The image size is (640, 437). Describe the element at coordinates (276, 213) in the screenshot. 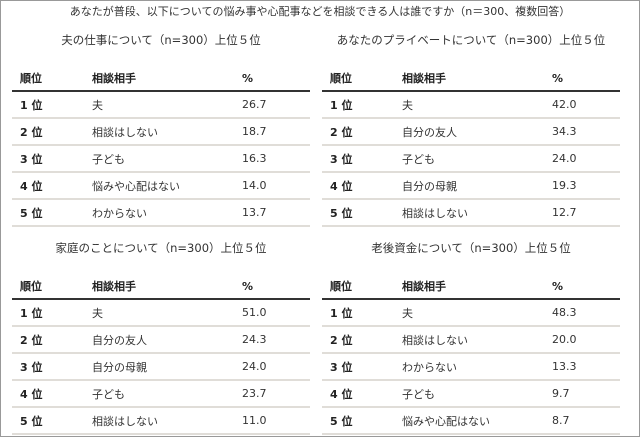

I see `pct-cell: 13.7` at that location.